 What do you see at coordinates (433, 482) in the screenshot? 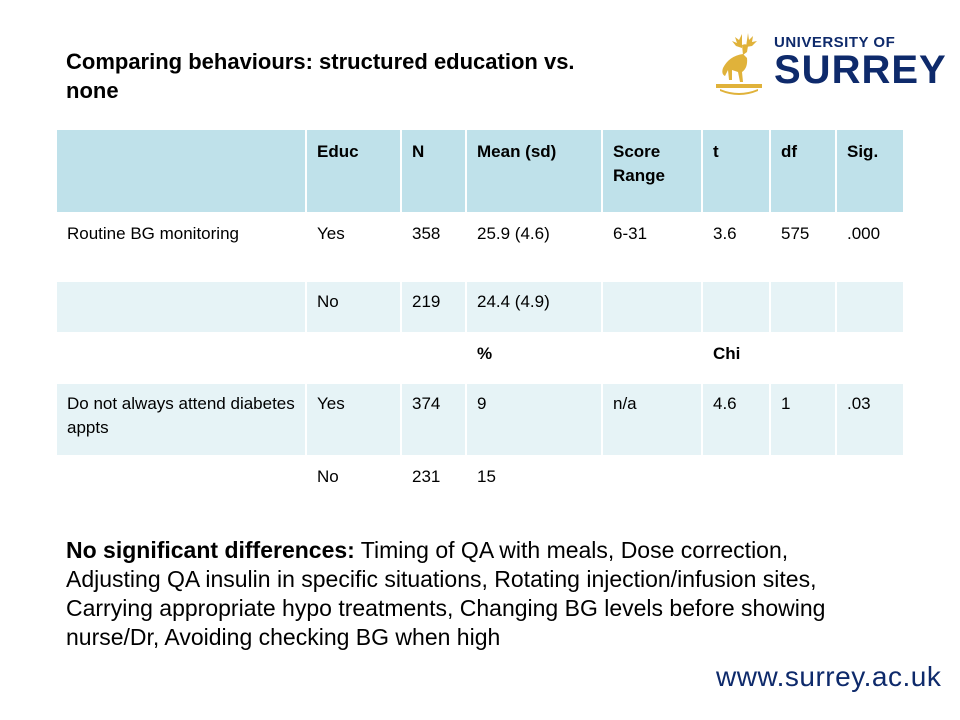
I see `table-cell: 231` at bounding box center [433, 482].